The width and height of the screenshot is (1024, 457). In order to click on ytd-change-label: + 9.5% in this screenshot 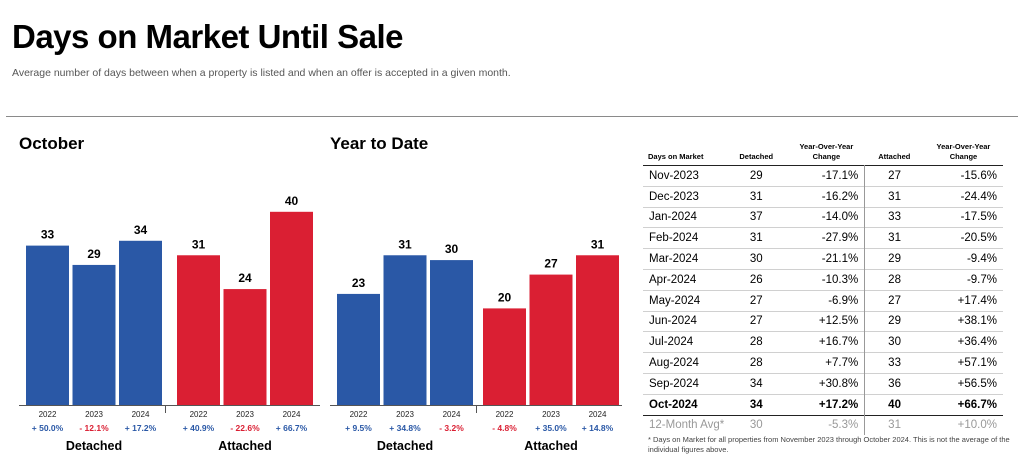, I will do `click(358, 428)`.